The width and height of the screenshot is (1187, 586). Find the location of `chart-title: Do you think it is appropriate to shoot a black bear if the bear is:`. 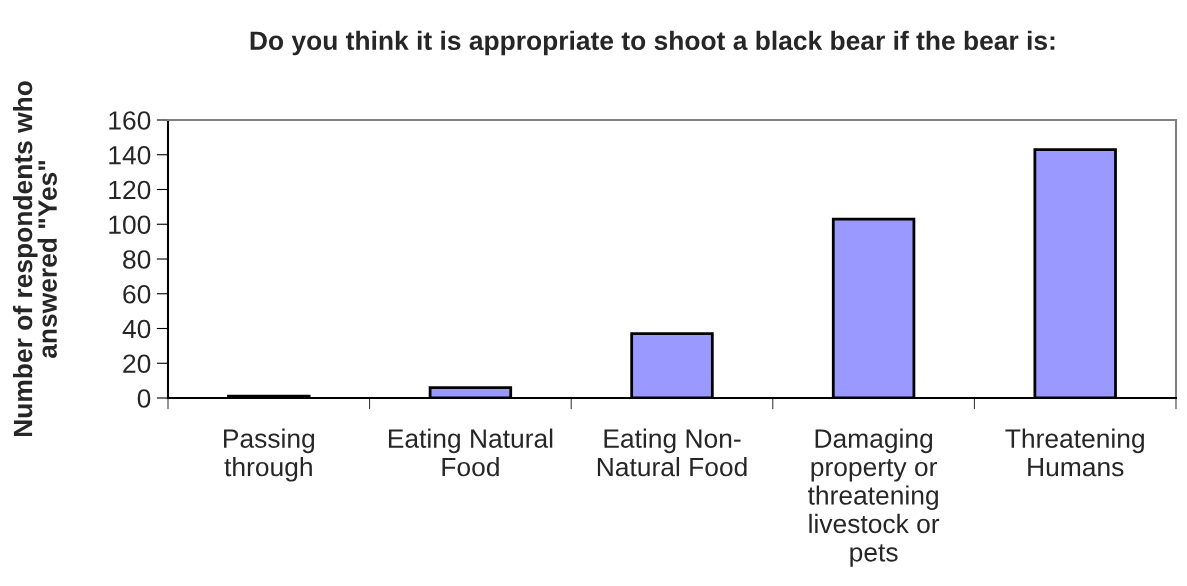

chart-title: Do you think it is appropriate to shoot a black bear if the bear is: is located at coordinates (652, 43).